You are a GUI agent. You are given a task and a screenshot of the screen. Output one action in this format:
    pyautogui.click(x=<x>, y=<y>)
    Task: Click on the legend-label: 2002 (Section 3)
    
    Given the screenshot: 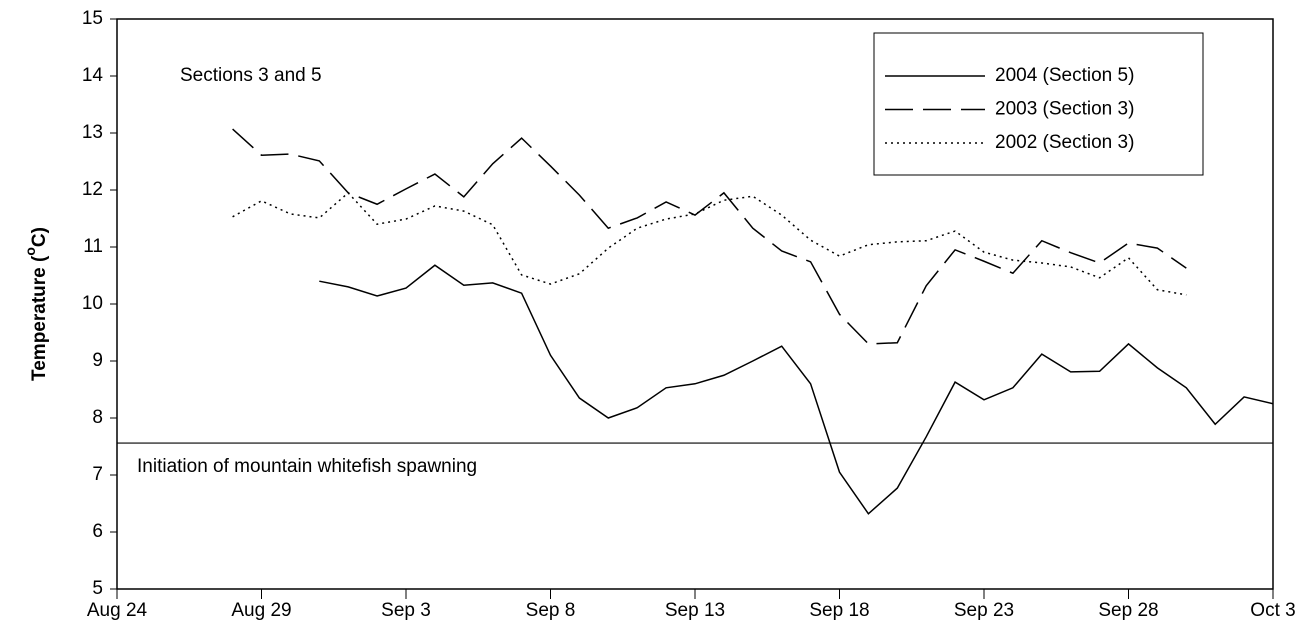 What is the action you would take?
    pyautogui.click(x=1064, y=142)
    